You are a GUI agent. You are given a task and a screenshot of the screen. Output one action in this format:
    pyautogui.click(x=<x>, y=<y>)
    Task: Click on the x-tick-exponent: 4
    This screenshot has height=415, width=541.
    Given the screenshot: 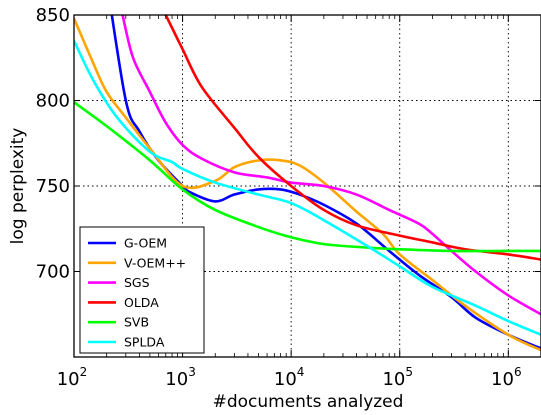 What is the action you would take?
    pyautogui.click(x=301, y=372)
    